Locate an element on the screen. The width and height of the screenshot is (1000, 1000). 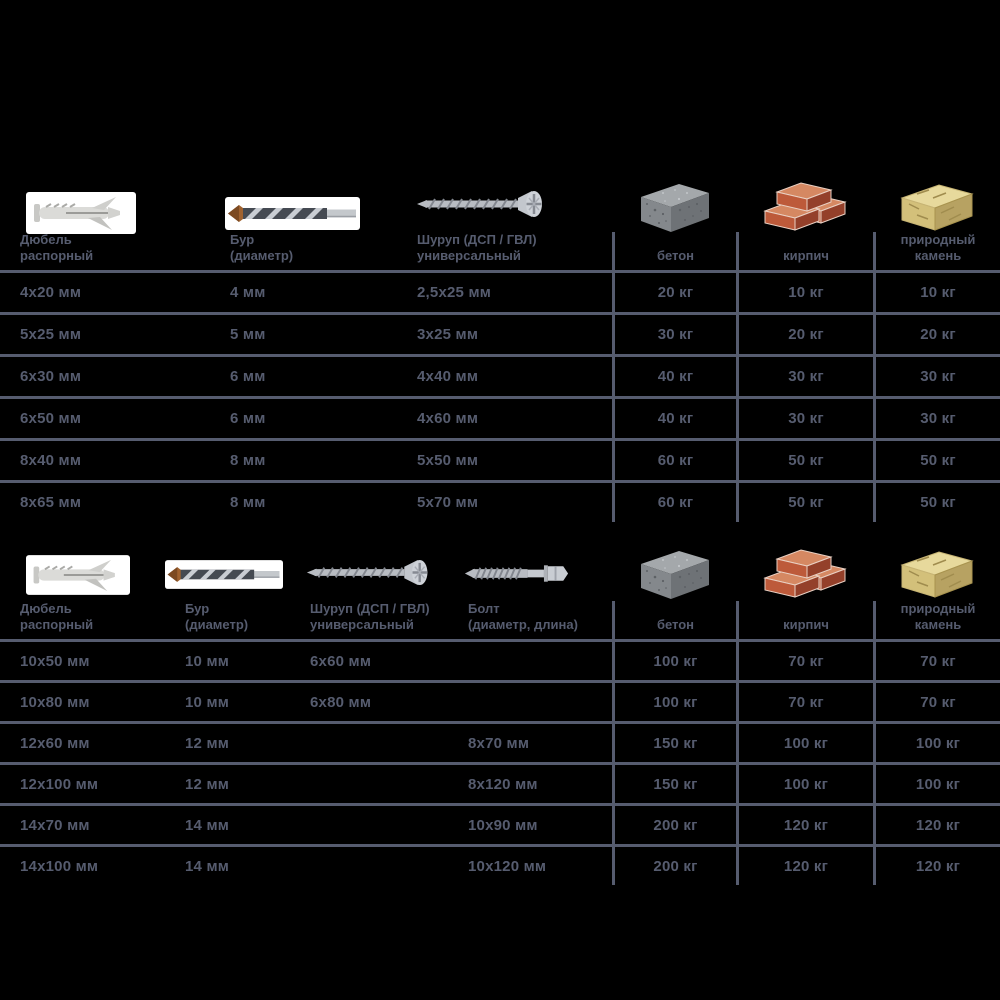
load-brick-cell: 70 кг is located at coordinates (804, 661).